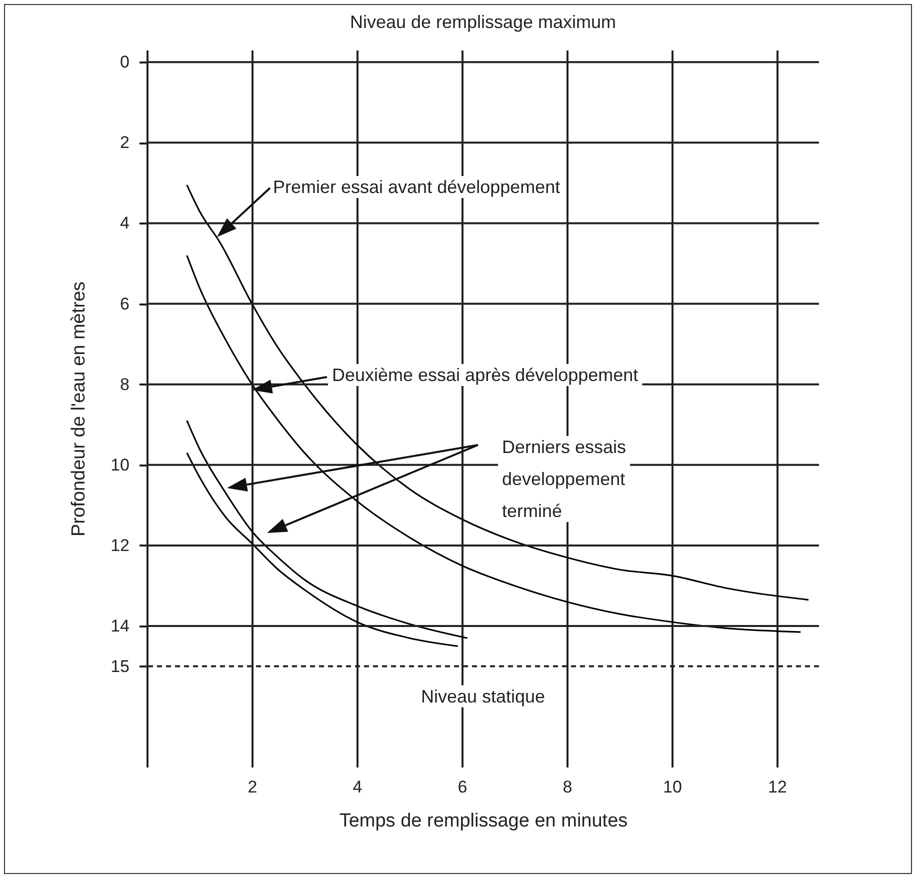  I want to click on x-tick-label: 12, so click(777, 787).